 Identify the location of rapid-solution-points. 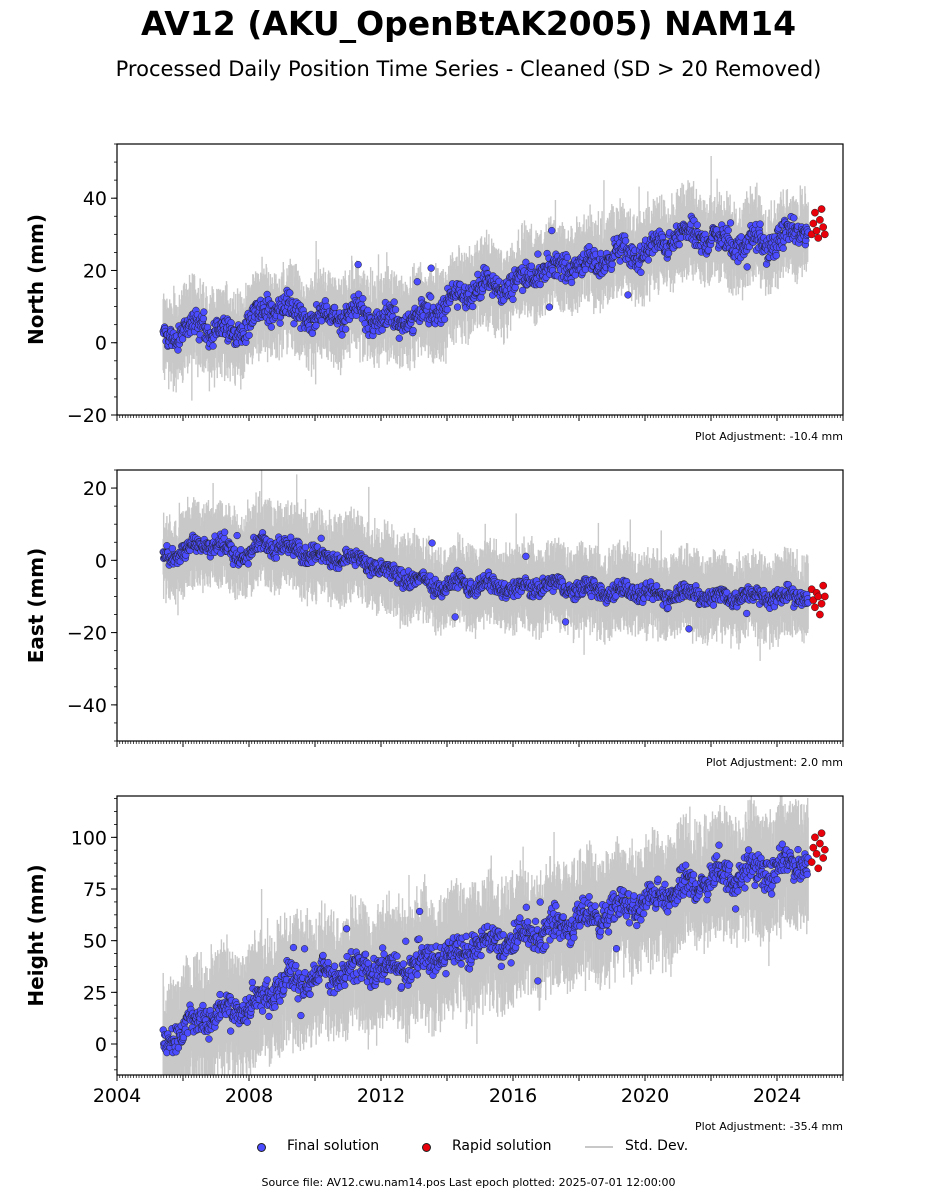
(818, 223).